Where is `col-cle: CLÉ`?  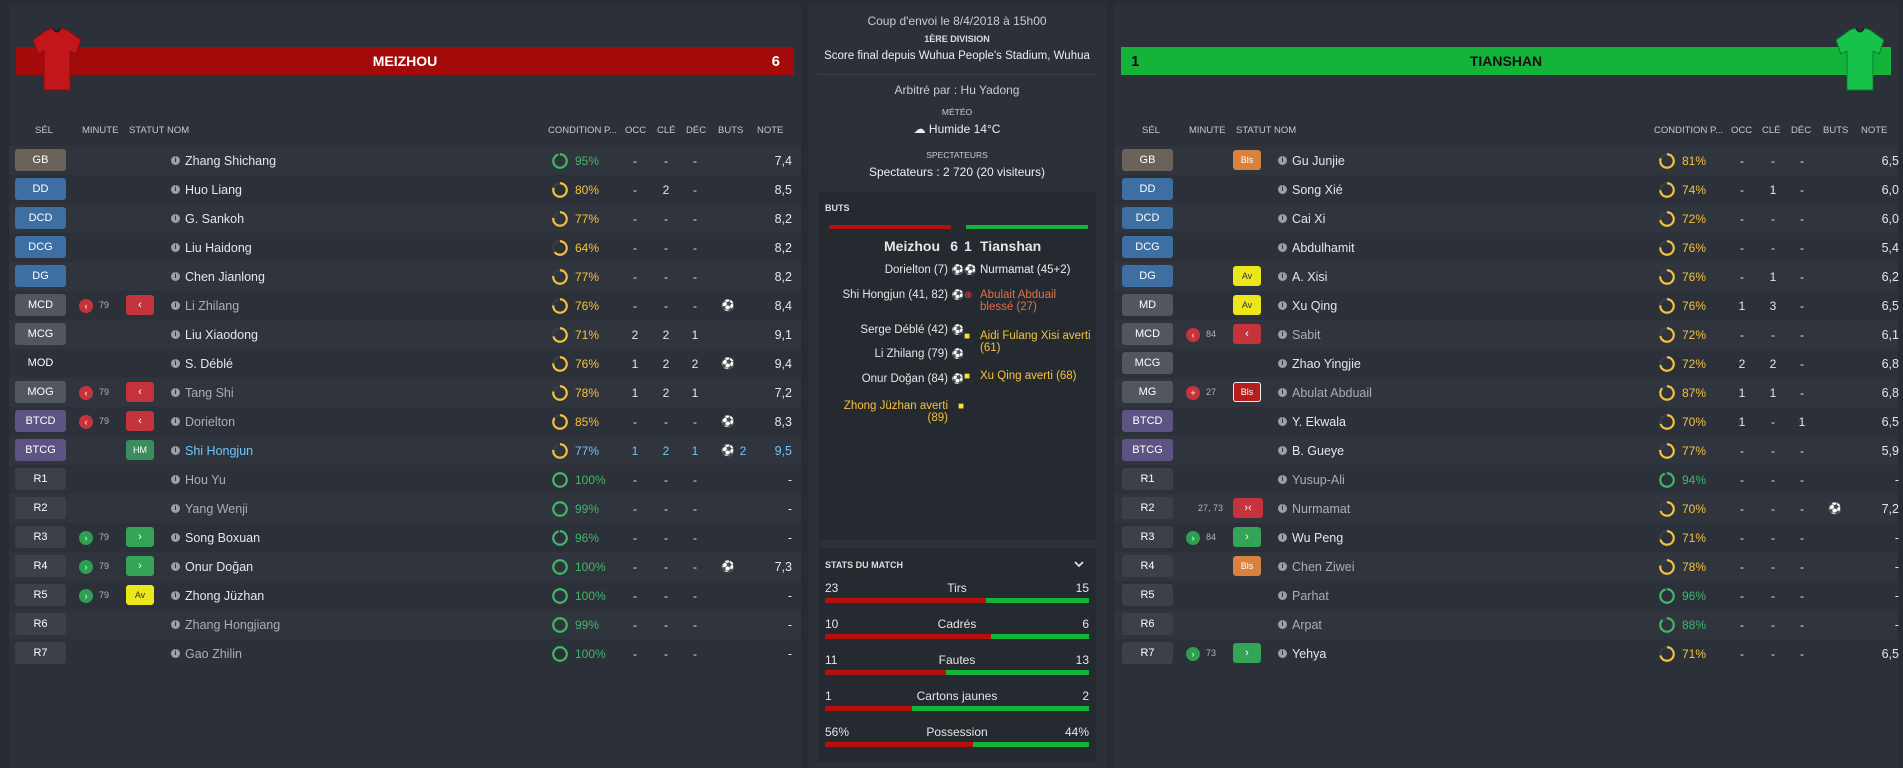 col-cle: CLÉ is located at coordinates (666, 130).